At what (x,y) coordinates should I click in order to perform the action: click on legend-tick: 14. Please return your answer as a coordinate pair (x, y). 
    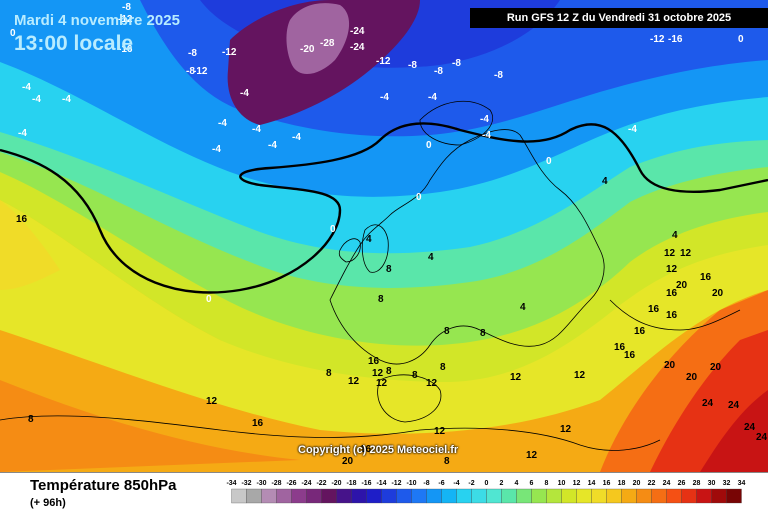
    Looking at the image, I should click on (592, 483).